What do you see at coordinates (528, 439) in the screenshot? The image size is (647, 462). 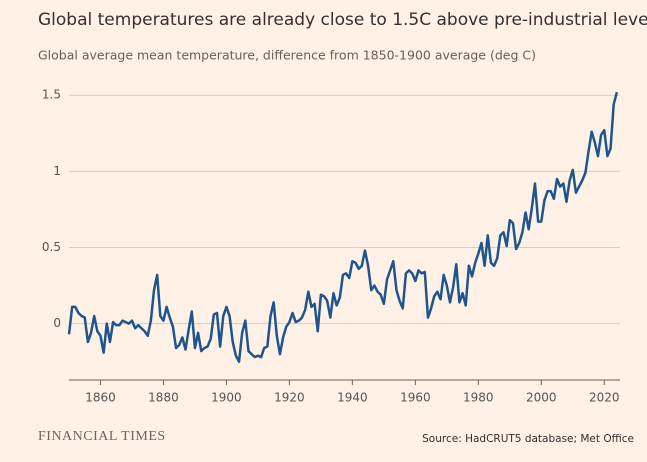 I see `source: Source: HadCRUT5 database; Met Office` at bounding box center [528, 439].